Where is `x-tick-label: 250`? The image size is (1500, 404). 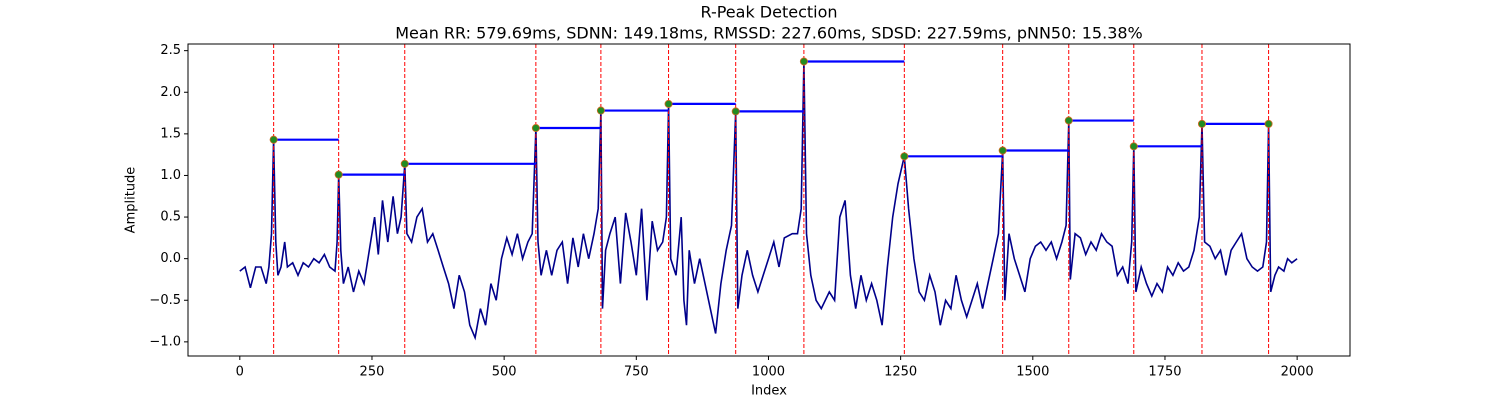
x-tick-label: 250 is located at coordinates (372, 372).